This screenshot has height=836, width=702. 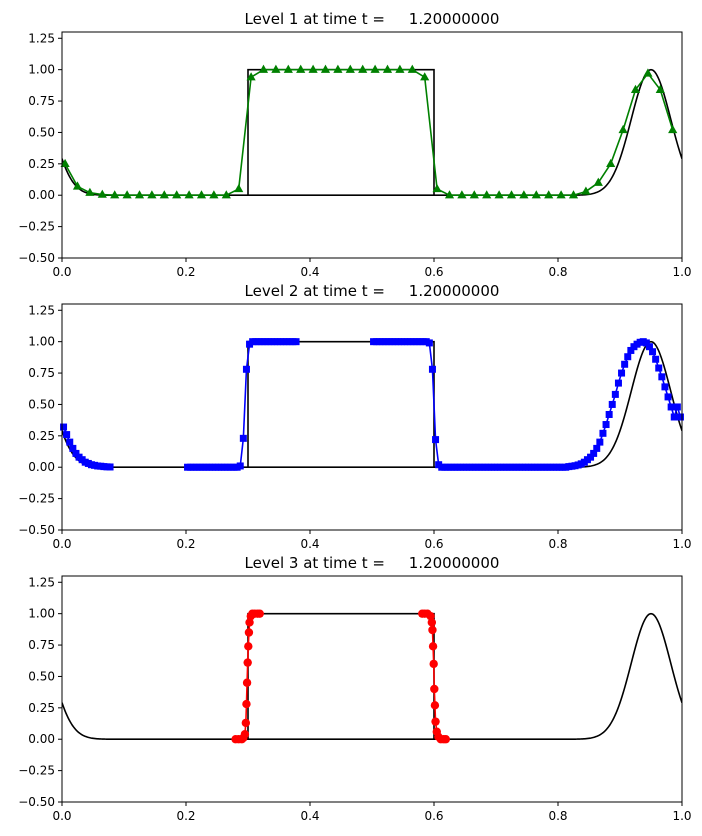 I want to click on y-tick-label: 1.25, so click(x=41, y=310).